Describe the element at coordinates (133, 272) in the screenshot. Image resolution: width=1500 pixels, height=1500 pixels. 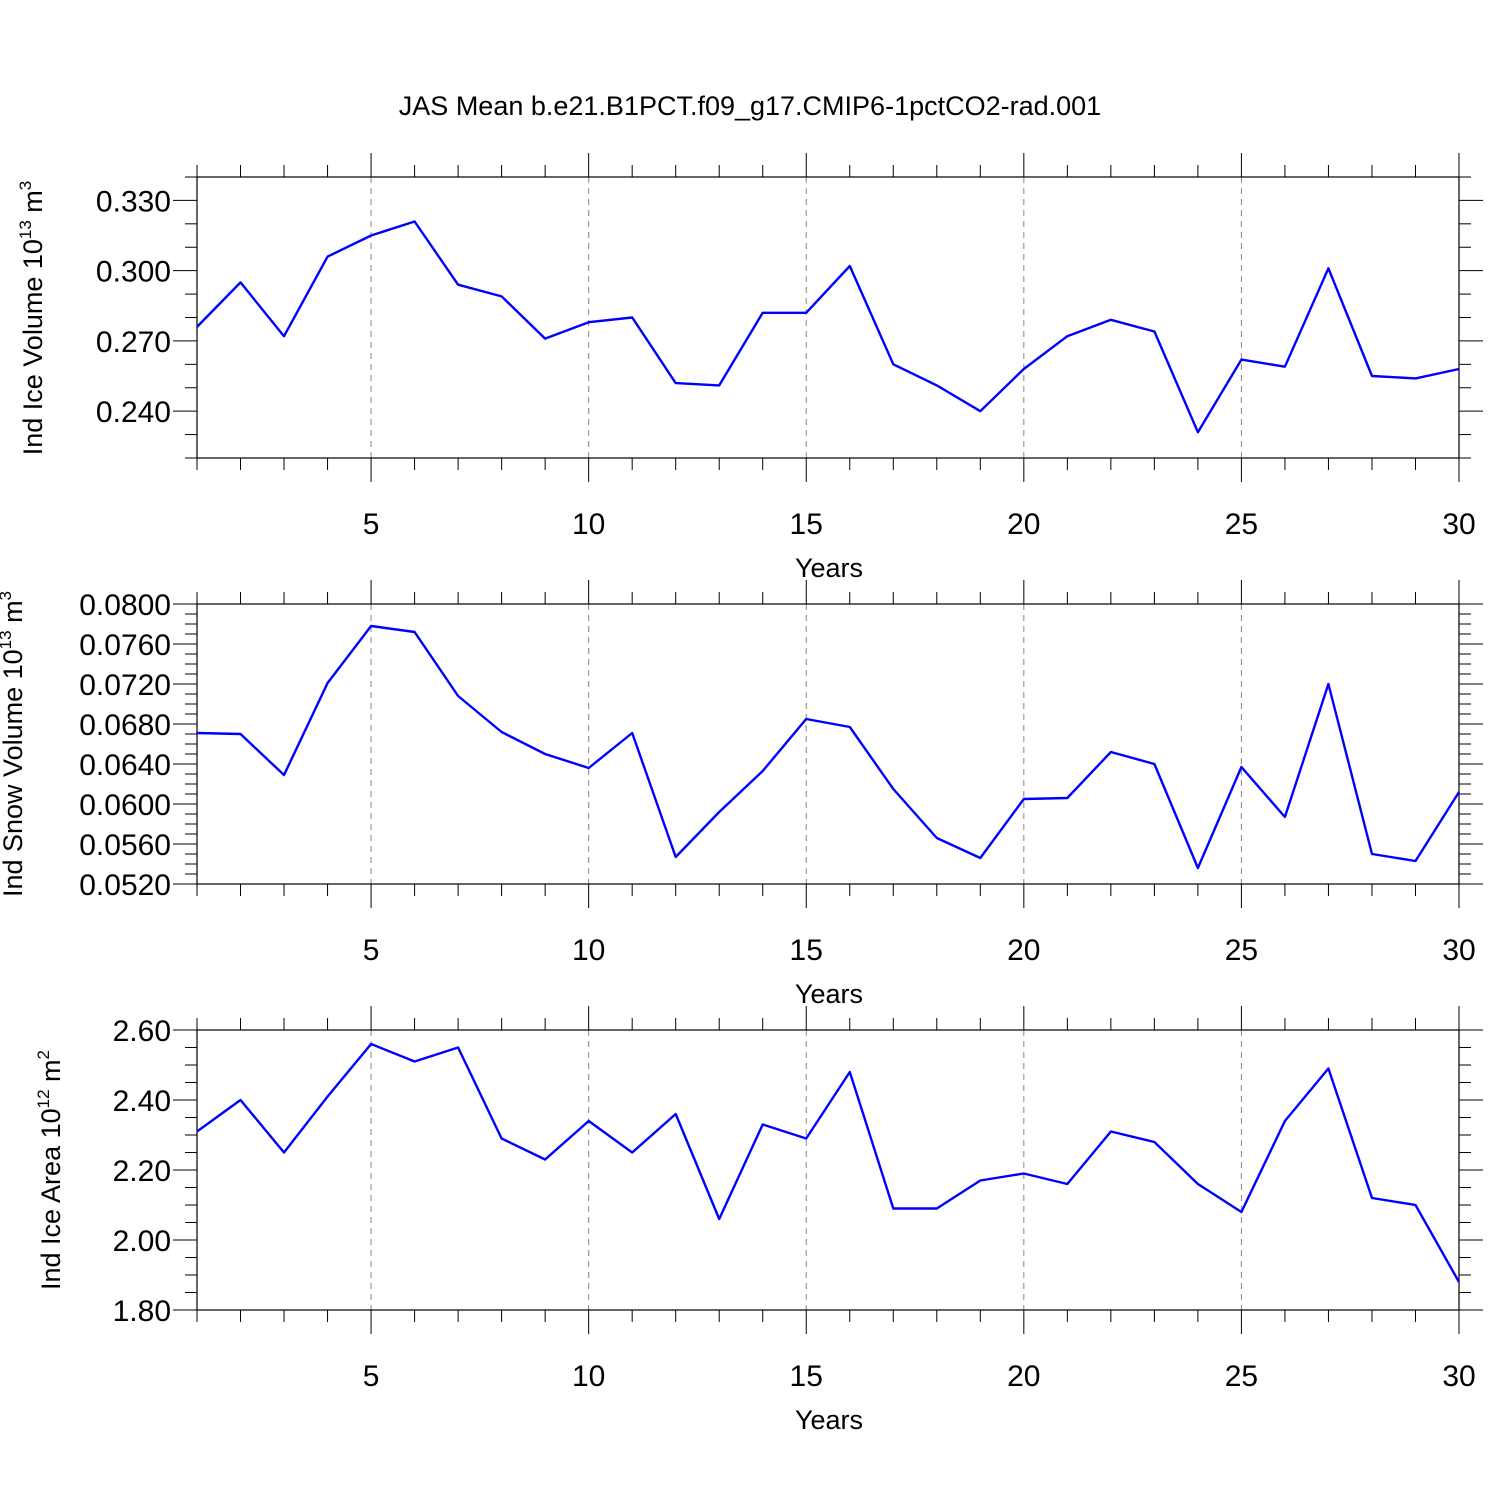
I see `y-tick-label: 0.300` at that location.